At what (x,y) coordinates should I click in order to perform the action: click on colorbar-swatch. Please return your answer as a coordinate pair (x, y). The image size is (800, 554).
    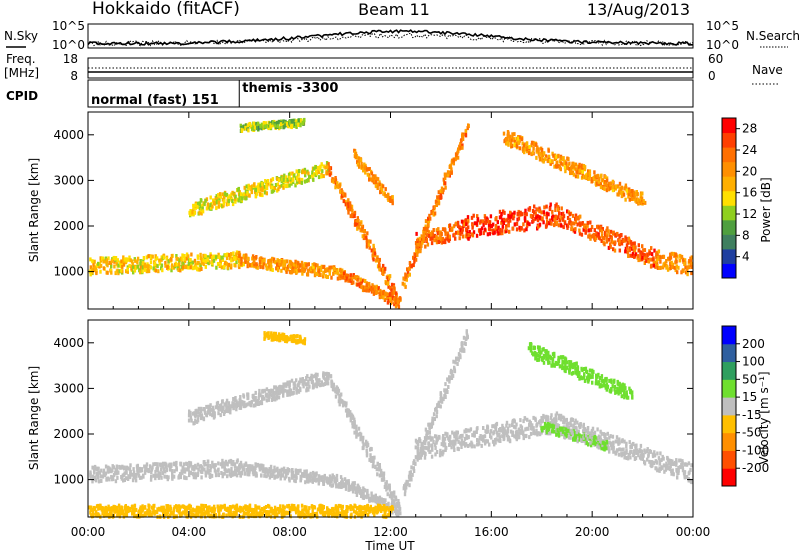
    Looking at the image, I should click on (729, 198).